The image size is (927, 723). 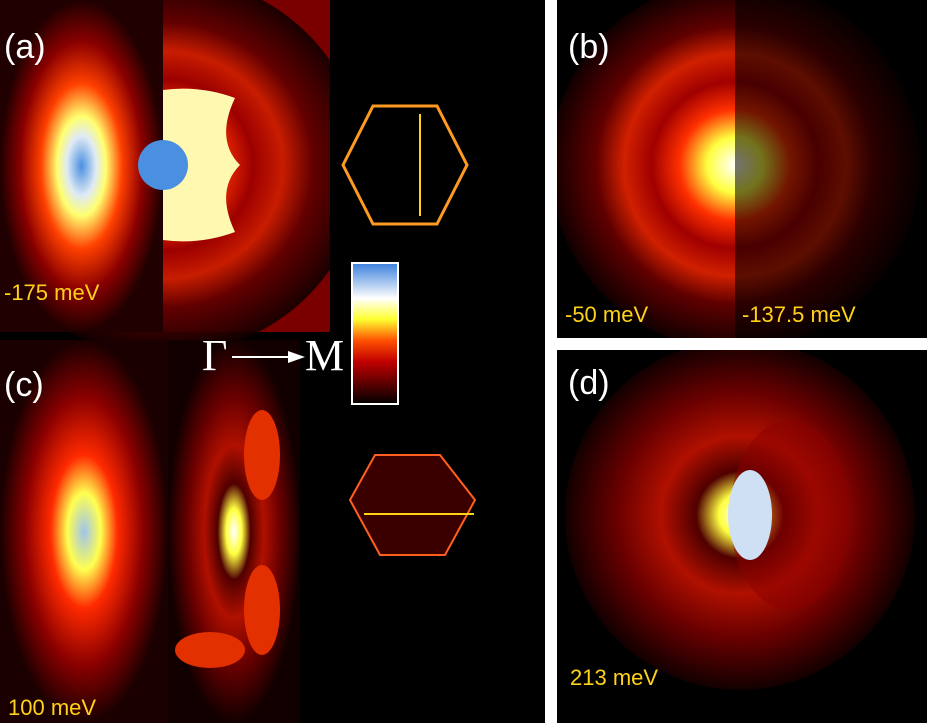 I want to click on energy-label: 213 meV, so click(x=614, y=677).